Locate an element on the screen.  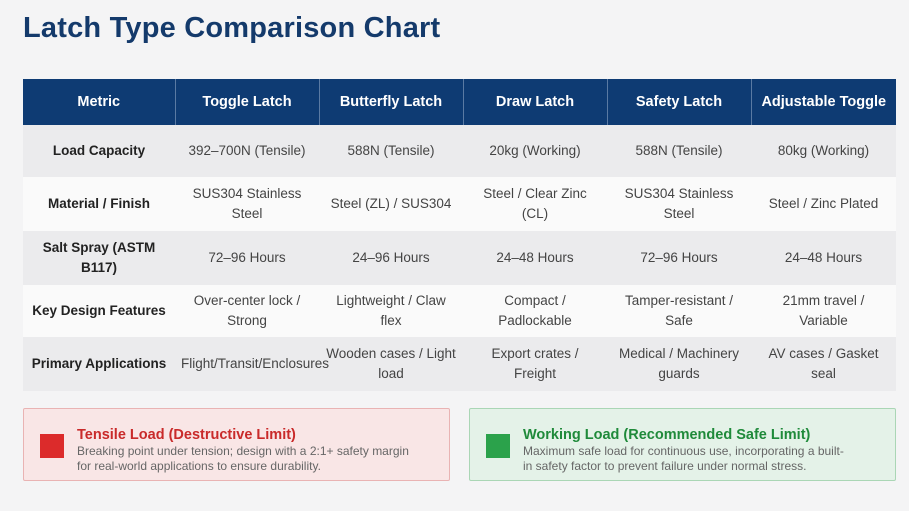
table-cell: Compact / Padlockable is located at coordinates (535, 311).